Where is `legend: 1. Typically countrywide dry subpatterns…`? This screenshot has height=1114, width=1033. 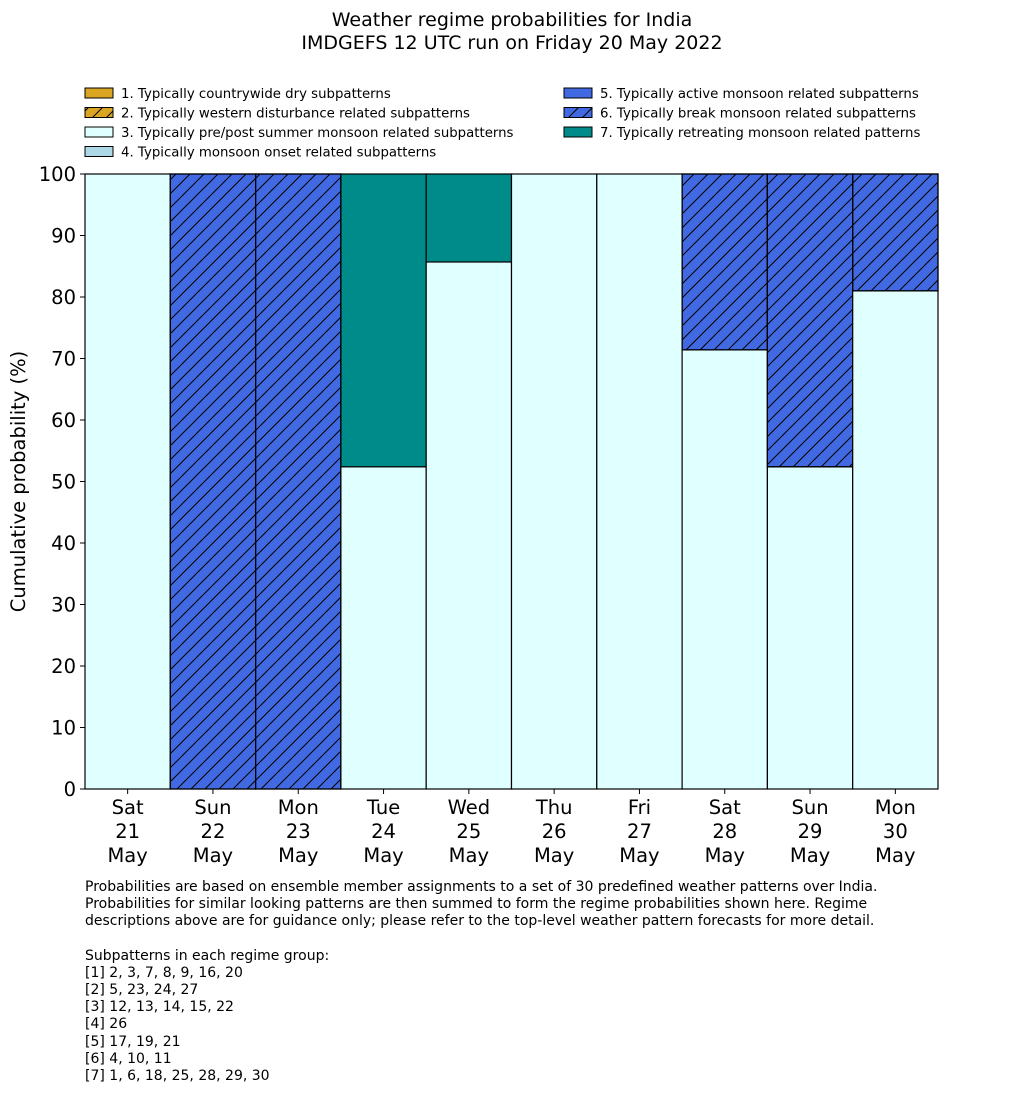 legend: 1. Typically countrywide dry subpatterns… is located at coordinates (502, 124).